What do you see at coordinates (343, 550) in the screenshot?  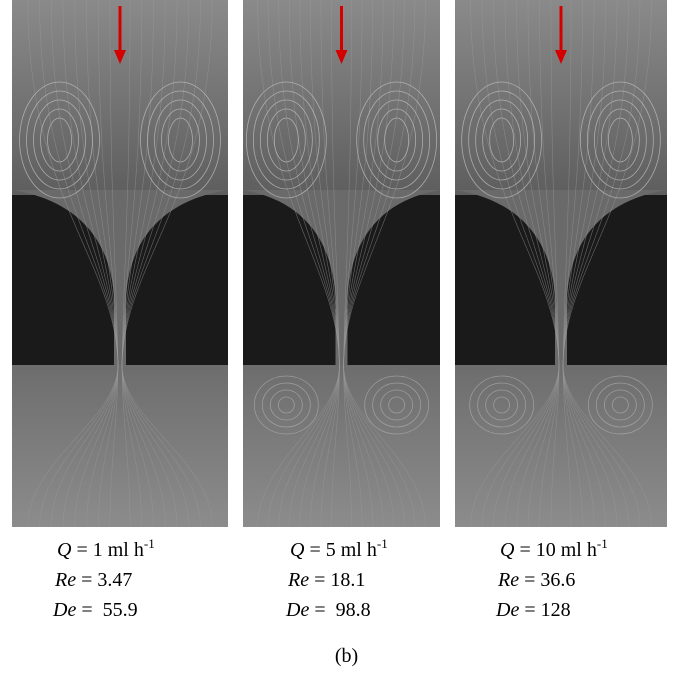 I see `value: = 5 ml h` at bounding box center [343, 550].